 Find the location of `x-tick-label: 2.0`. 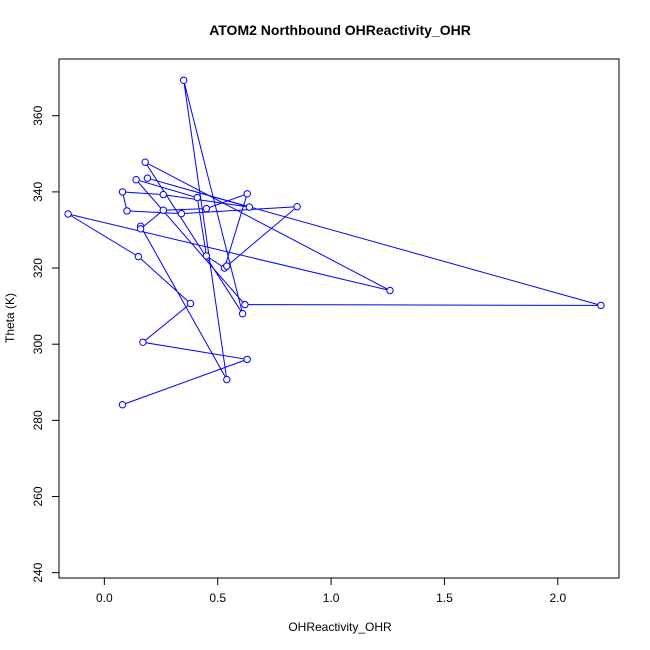

x-tick-label: 2.0 is located at coordinates (557, 598).